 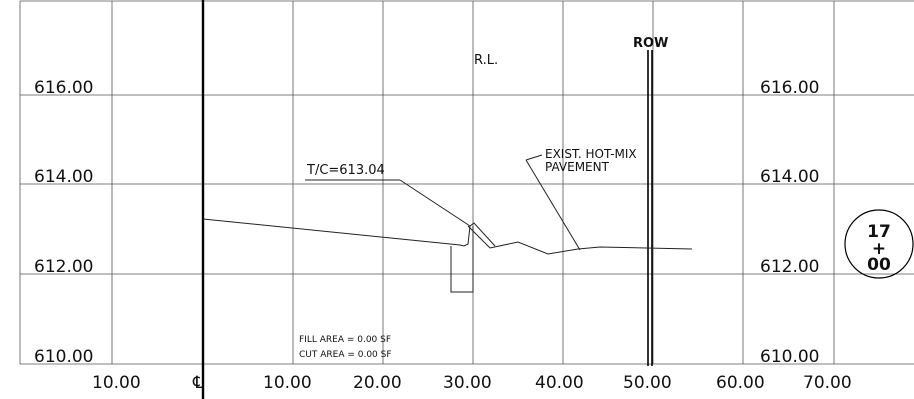 What do you see at coordinates (63, 177) in the screenshot?
I see `elev-left-614: 614.00` at bounding box center [63, 177].